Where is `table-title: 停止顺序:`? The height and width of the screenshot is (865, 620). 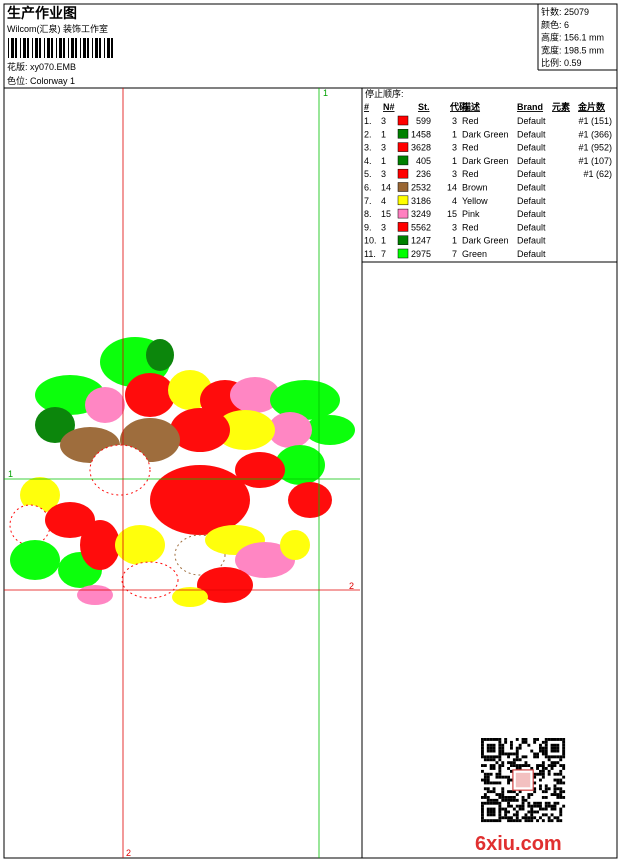
table-title: 停止顺序: is located at coordinates (384, 93).